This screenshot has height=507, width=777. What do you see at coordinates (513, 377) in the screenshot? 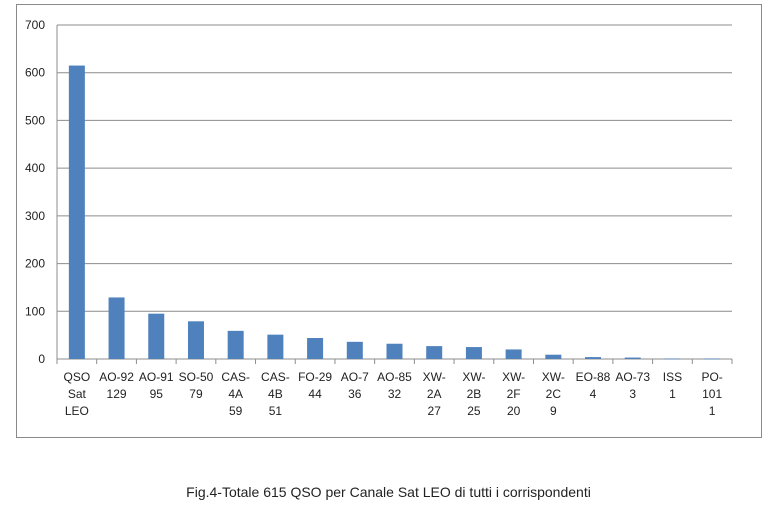
I see `x-label-11-line-0: XW-` at bounding box center [513, 377].